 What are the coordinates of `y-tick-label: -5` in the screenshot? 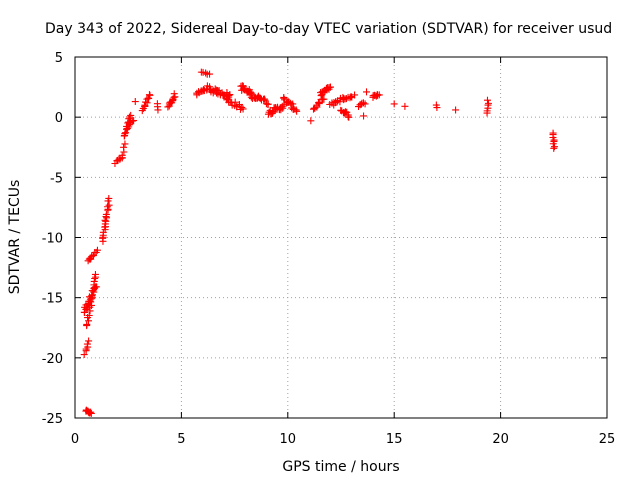 It's located at (56, 178).